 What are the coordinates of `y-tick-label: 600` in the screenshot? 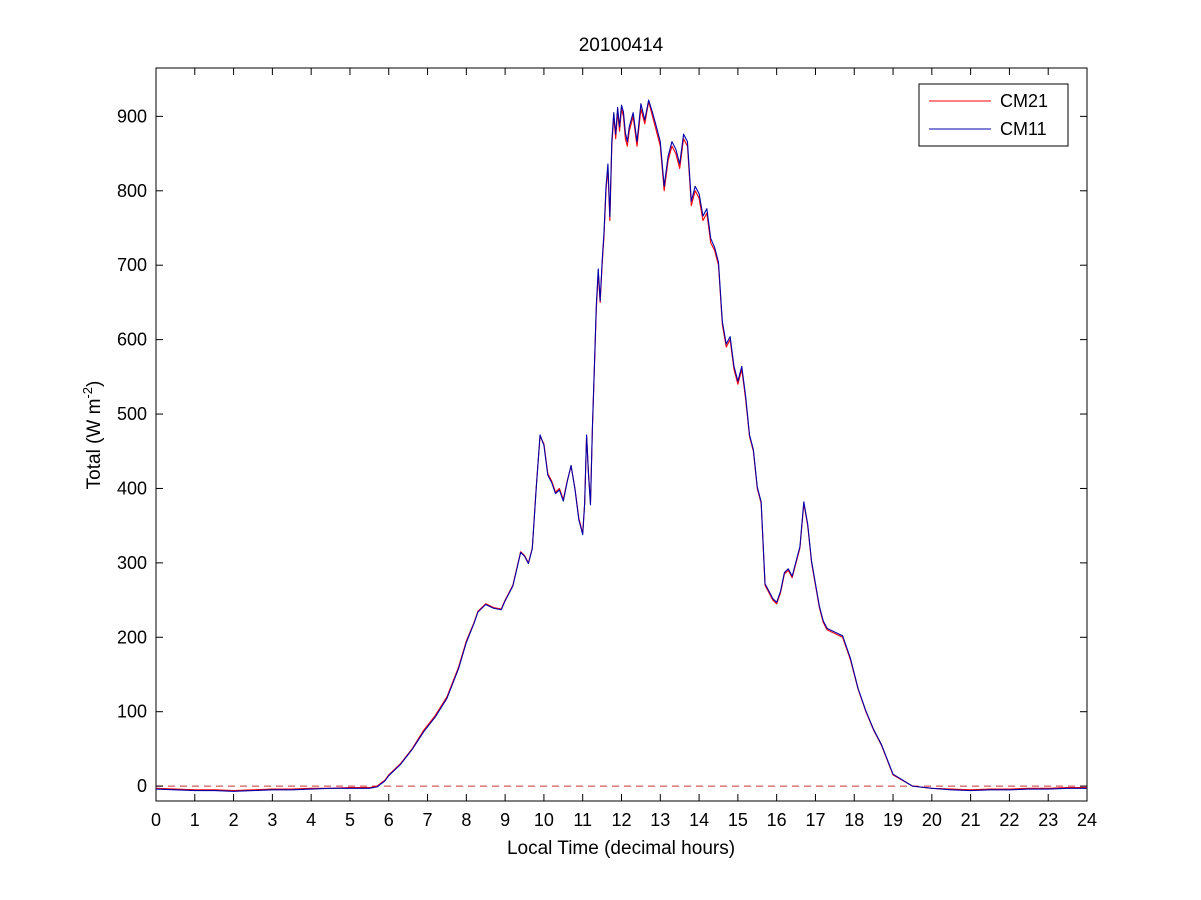 It's located at (132, 340).